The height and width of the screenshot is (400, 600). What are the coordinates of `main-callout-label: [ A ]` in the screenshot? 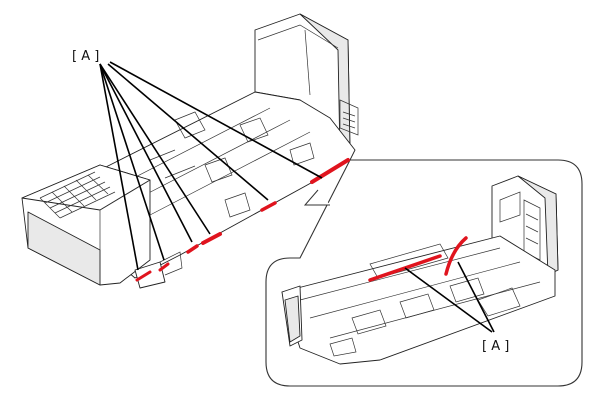 It's located at (85, 56).